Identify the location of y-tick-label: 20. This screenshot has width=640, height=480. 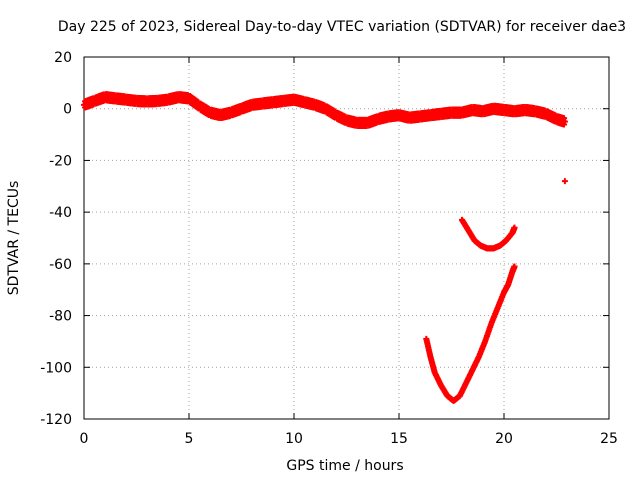
(63, 58).